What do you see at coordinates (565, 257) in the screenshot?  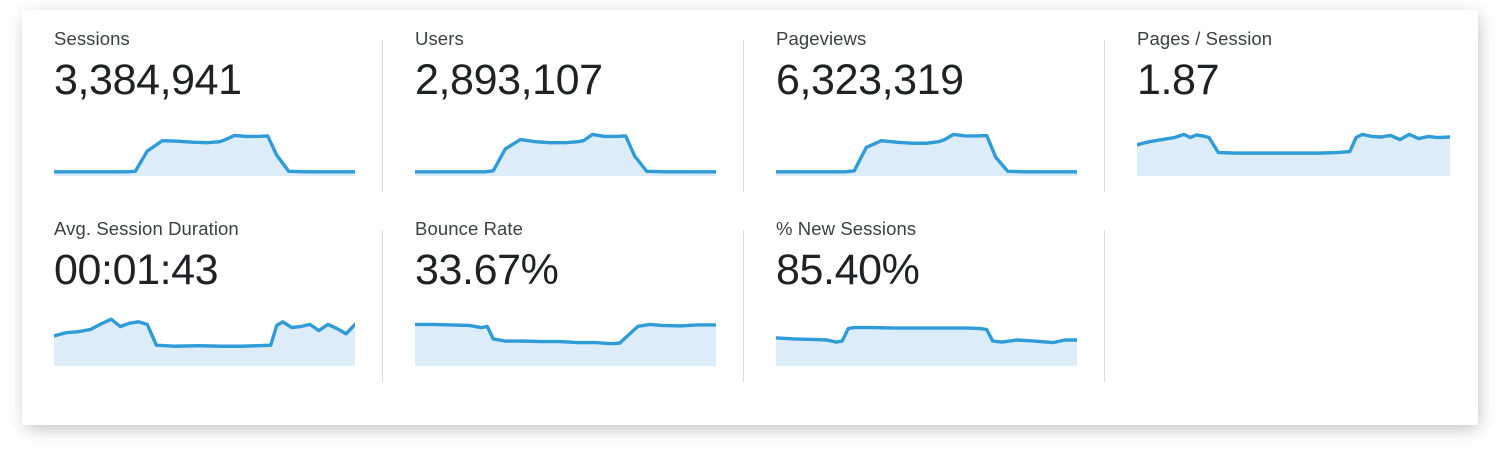 I see `metric-card-text: Bounce Rate 33.67%` at bounding box center [565, 257].